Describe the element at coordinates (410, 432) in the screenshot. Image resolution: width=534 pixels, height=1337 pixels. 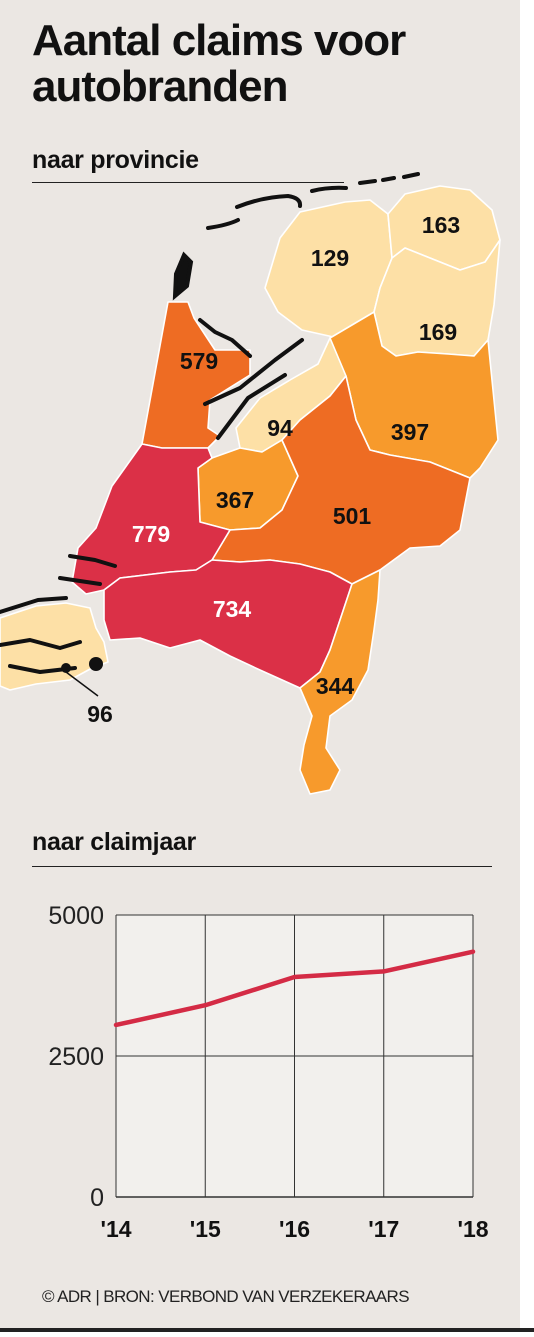
I see `label-overijssel: 397` at that location.